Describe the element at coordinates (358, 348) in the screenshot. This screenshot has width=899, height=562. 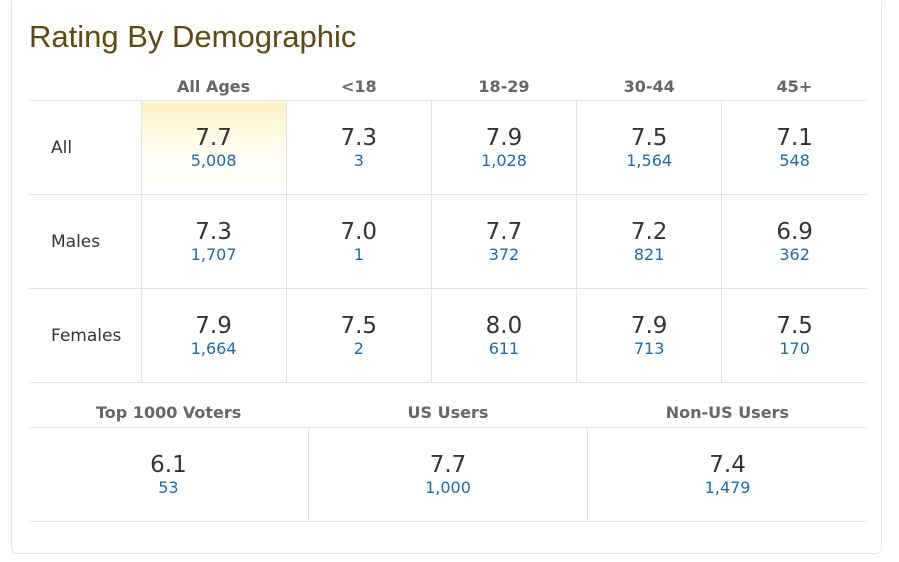
I see `vote-count-link: 2` at that location.